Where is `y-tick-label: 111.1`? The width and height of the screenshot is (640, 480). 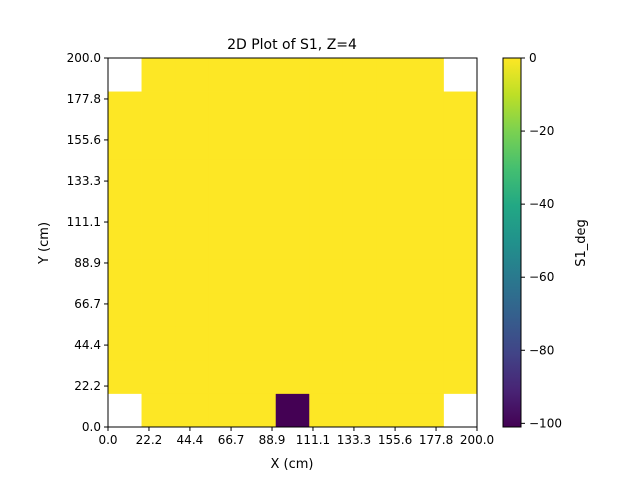 y-tick-label: 111.1 is located at coordinates (84, 222).